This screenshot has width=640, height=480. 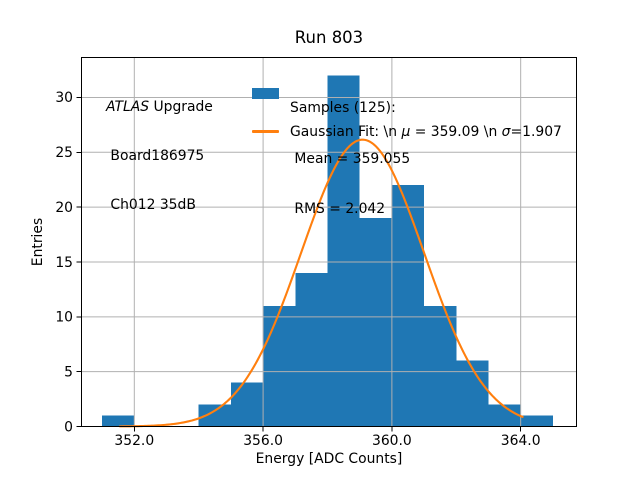 I want to click on legend-samples-line2: Mean = 359.055, so click(x=350, y=158).